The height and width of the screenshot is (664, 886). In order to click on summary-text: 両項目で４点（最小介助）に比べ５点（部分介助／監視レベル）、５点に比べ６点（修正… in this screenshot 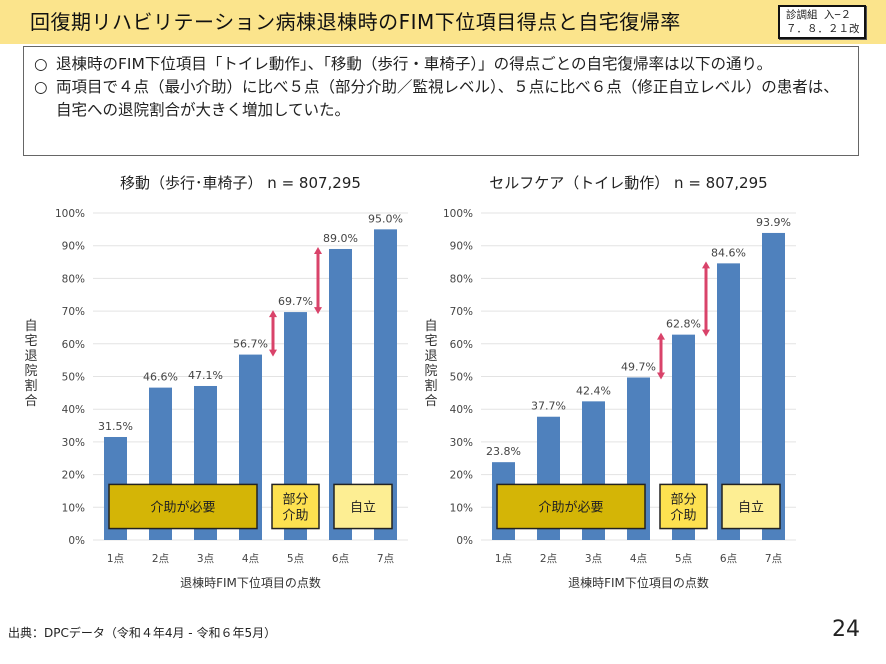, I will do `click(447, 98)`.